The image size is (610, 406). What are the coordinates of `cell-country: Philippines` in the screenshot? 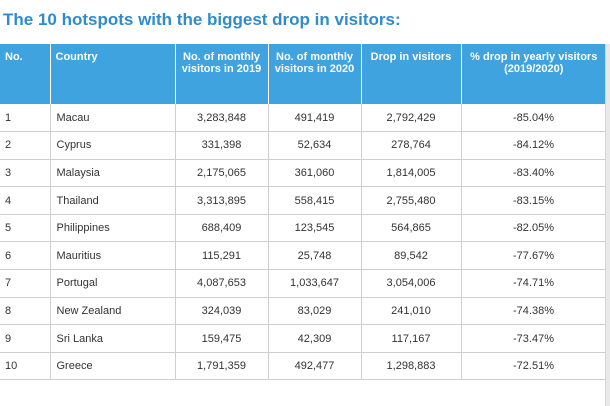 It's located at (113, 228).